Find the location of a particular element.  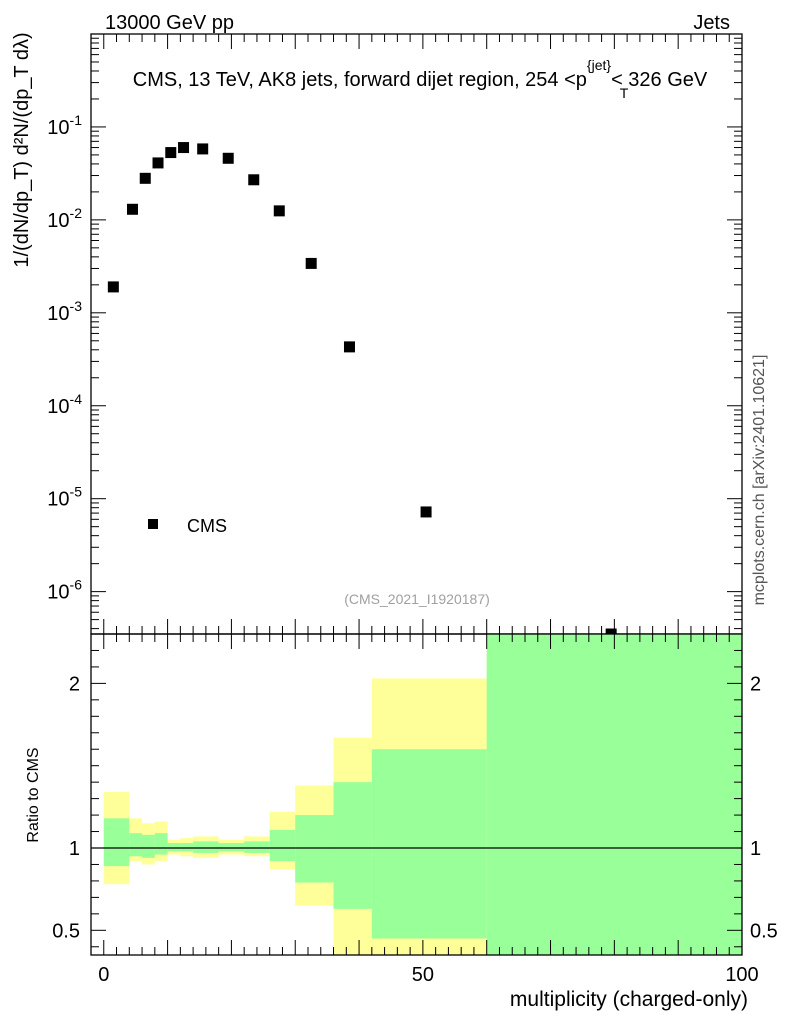

main-y-axis-label: 1/(dN/dp_T) d²N/(dp_T dλ) is located at coordinates (22, 149).